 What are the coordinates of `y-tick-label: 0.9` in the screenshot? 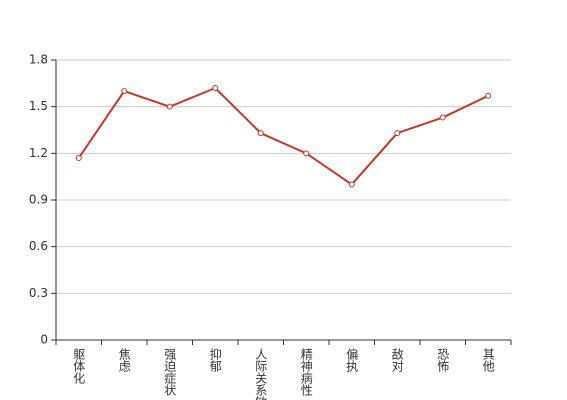 It's located at (38, 200).